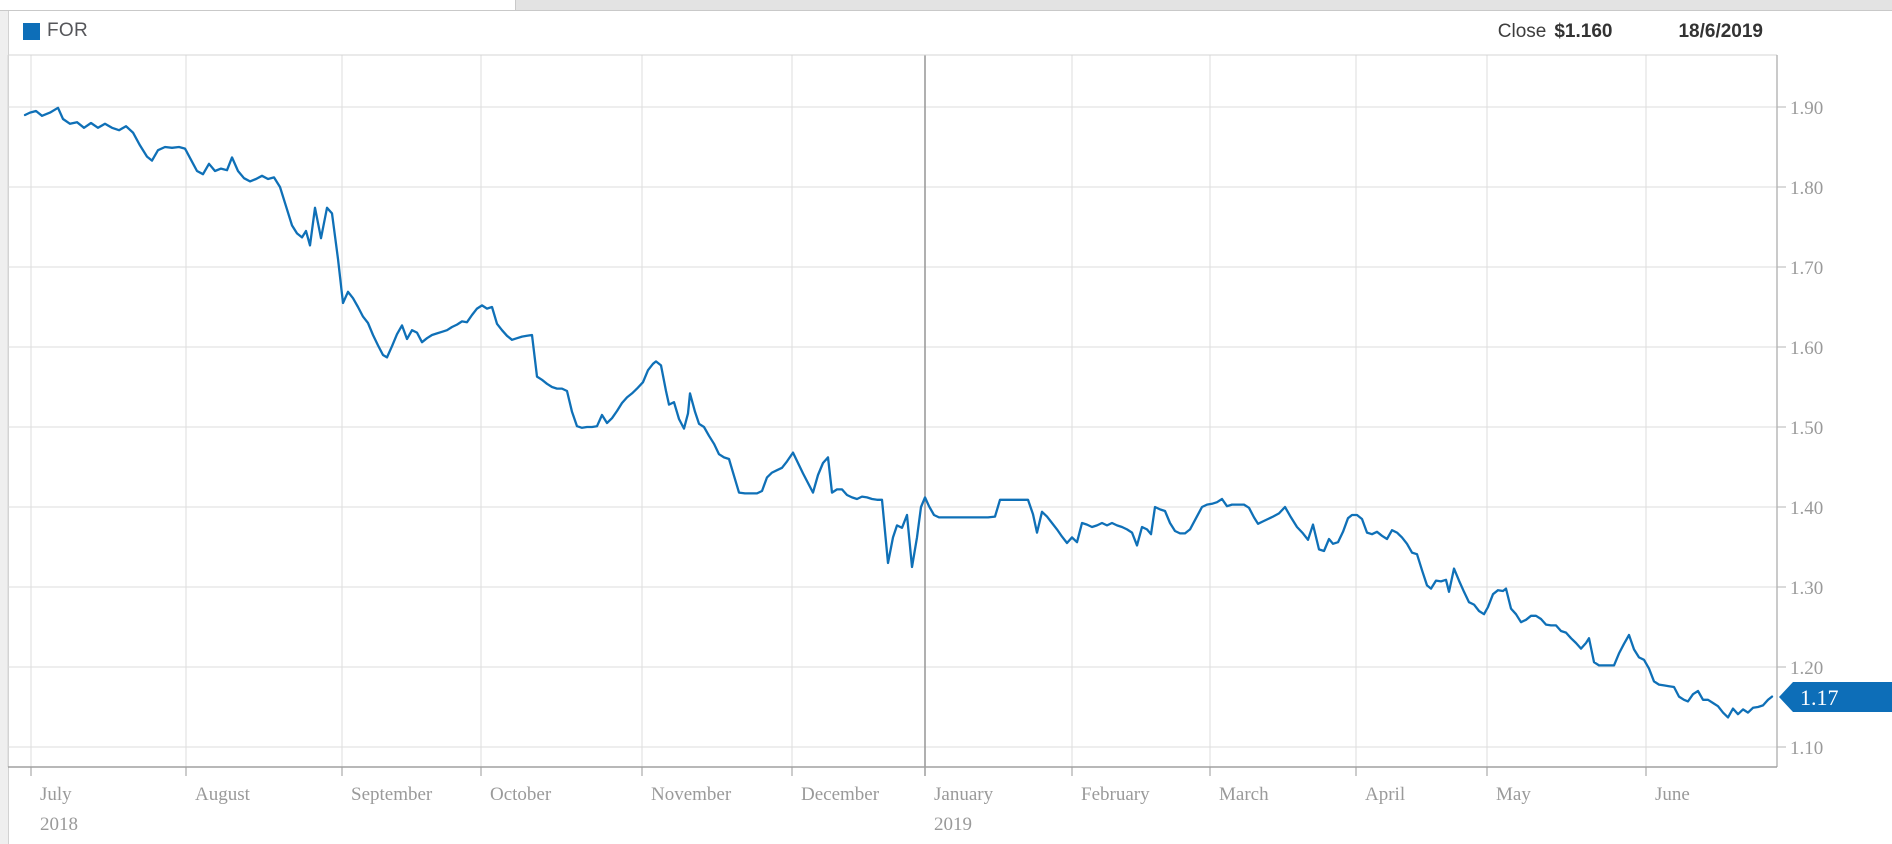 The width and height of the screenshot is (1892, 844). Describe the element at coordinates (1720, 31) in the screenshot. I see `quote-date: 18/6/2019` at that location.